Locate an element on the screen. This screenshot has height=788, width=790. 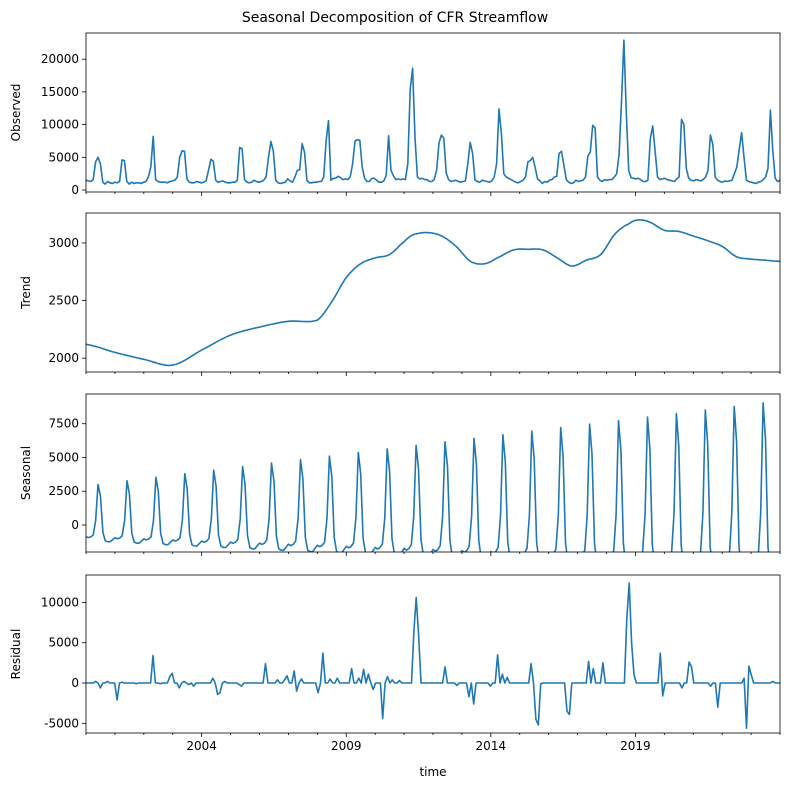
residual-ytick-label: 5000 is located at coordinates (63, 643).